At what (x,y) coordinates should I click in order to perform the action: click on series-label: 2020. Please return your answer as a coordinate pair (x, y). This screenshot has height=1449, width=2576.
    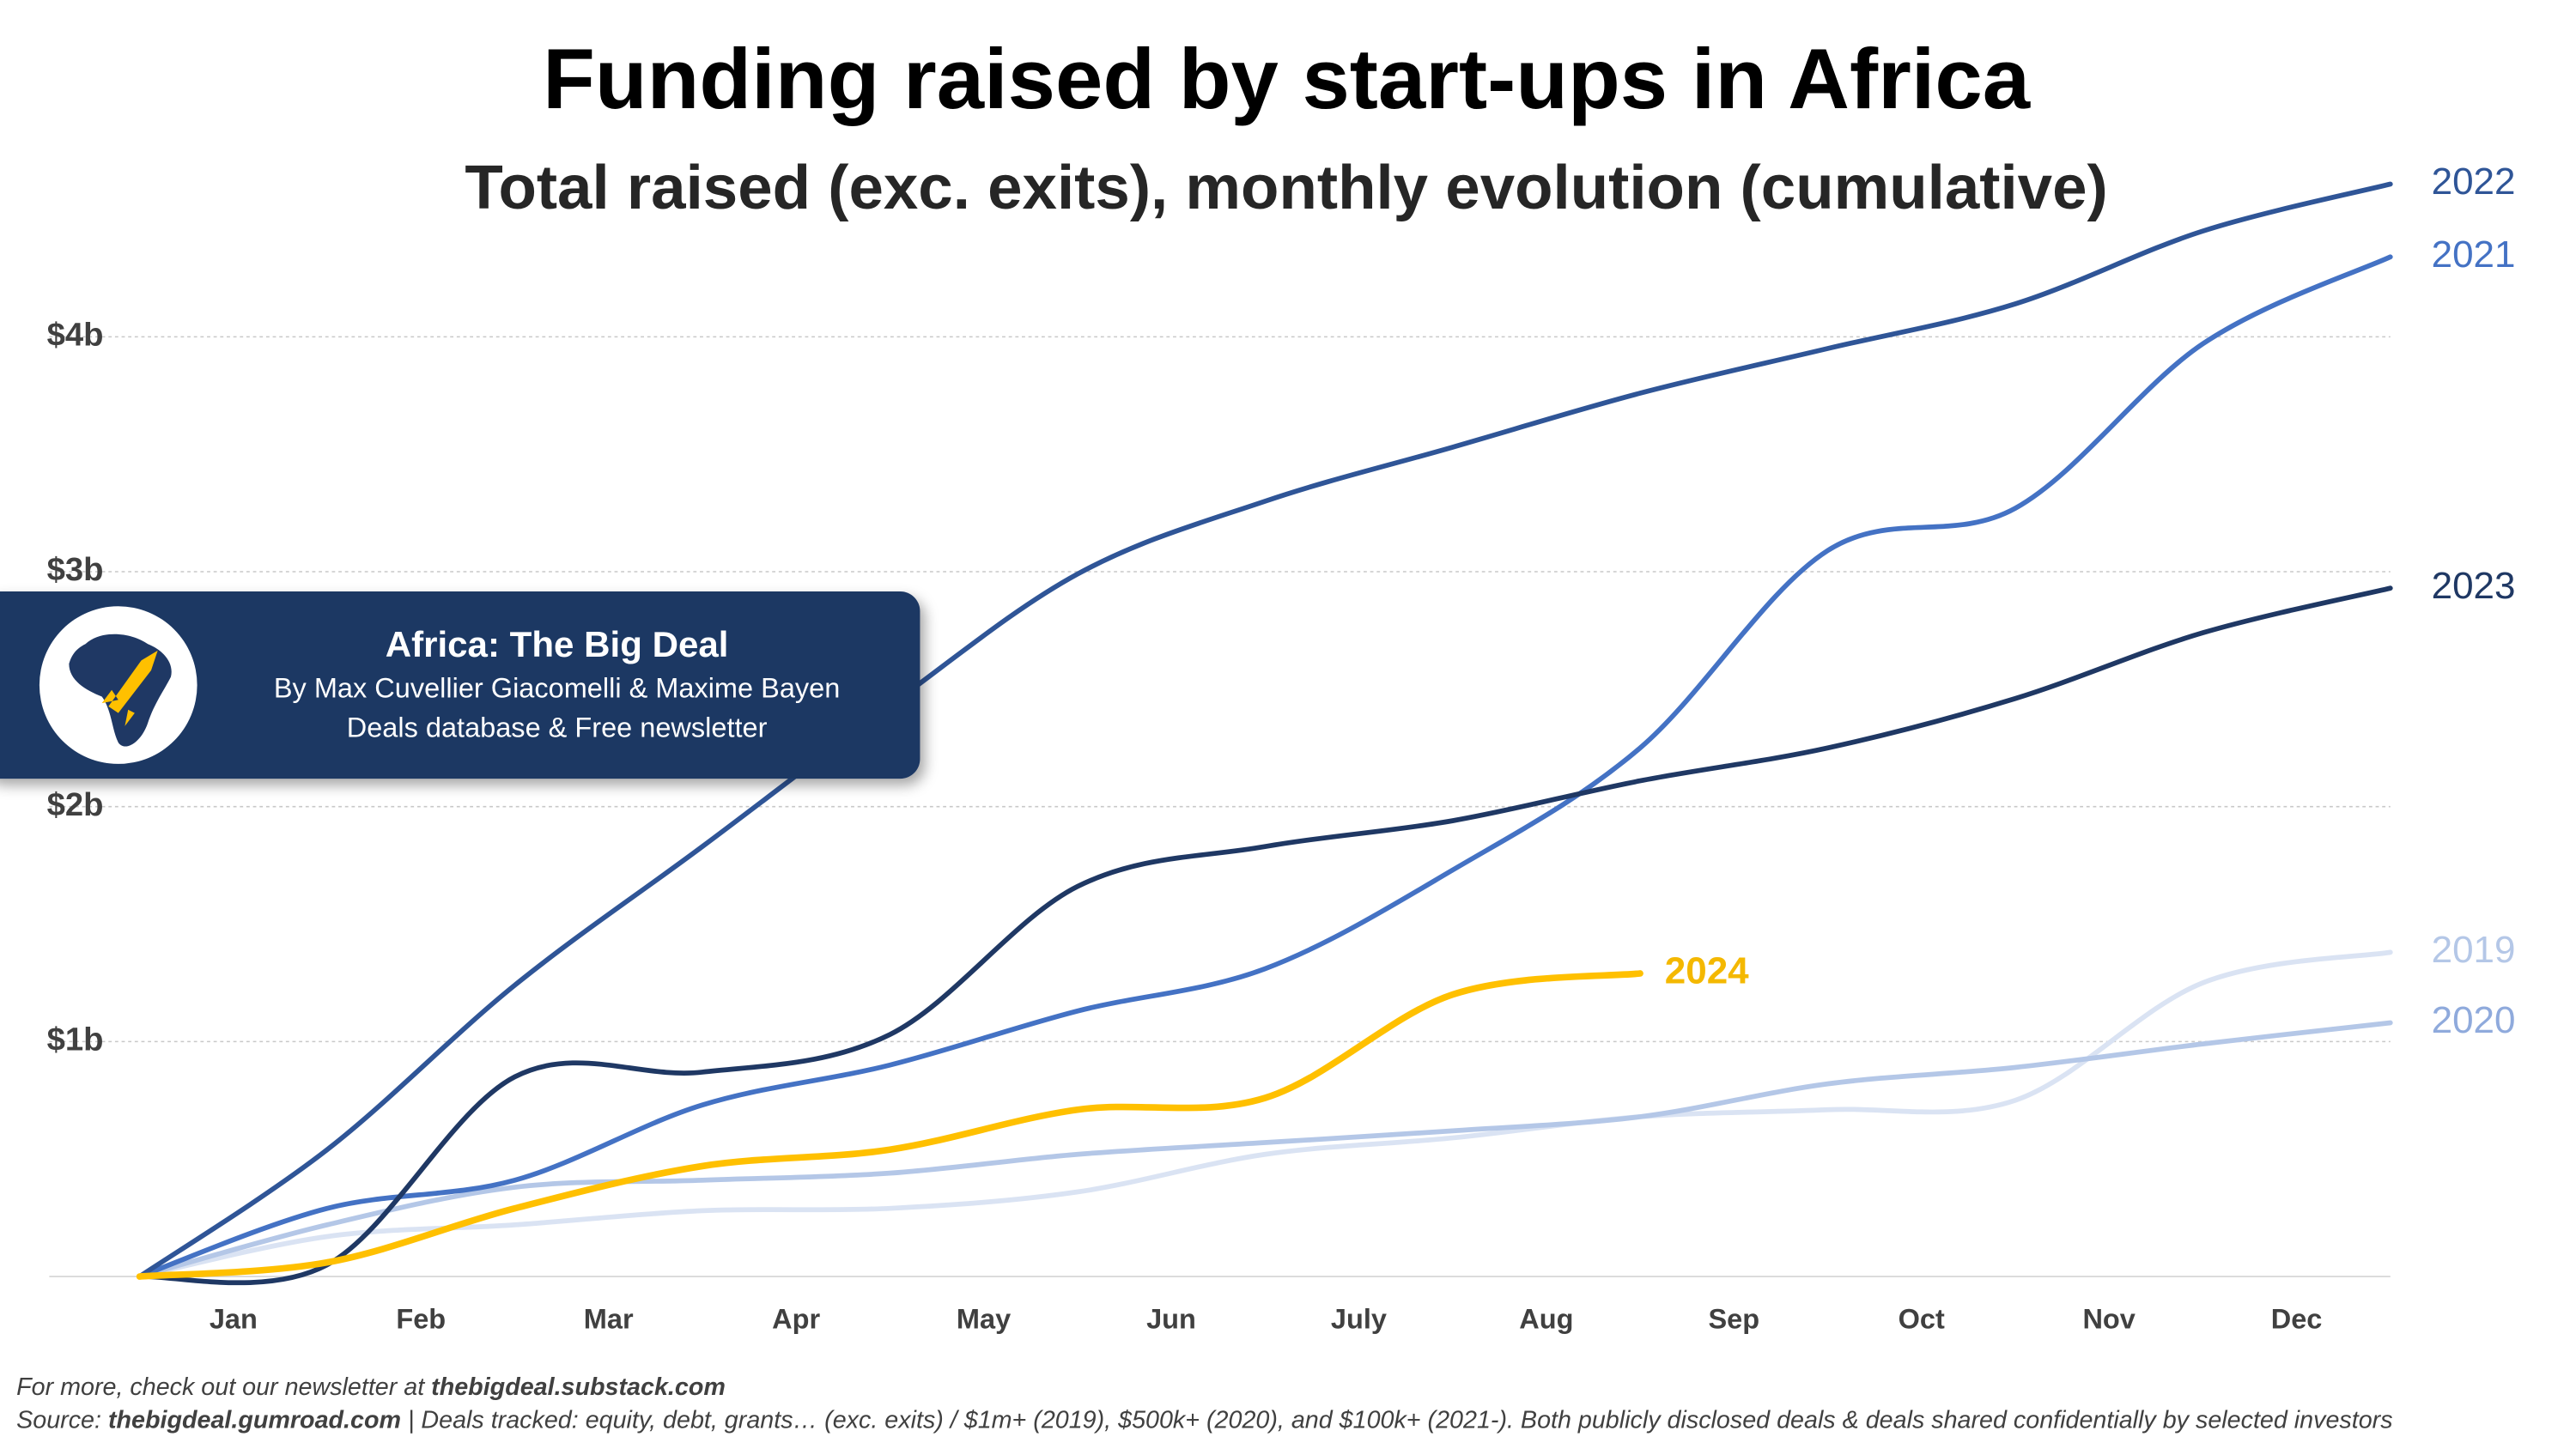
    Looking at the image, I should click on (2474, 1020).